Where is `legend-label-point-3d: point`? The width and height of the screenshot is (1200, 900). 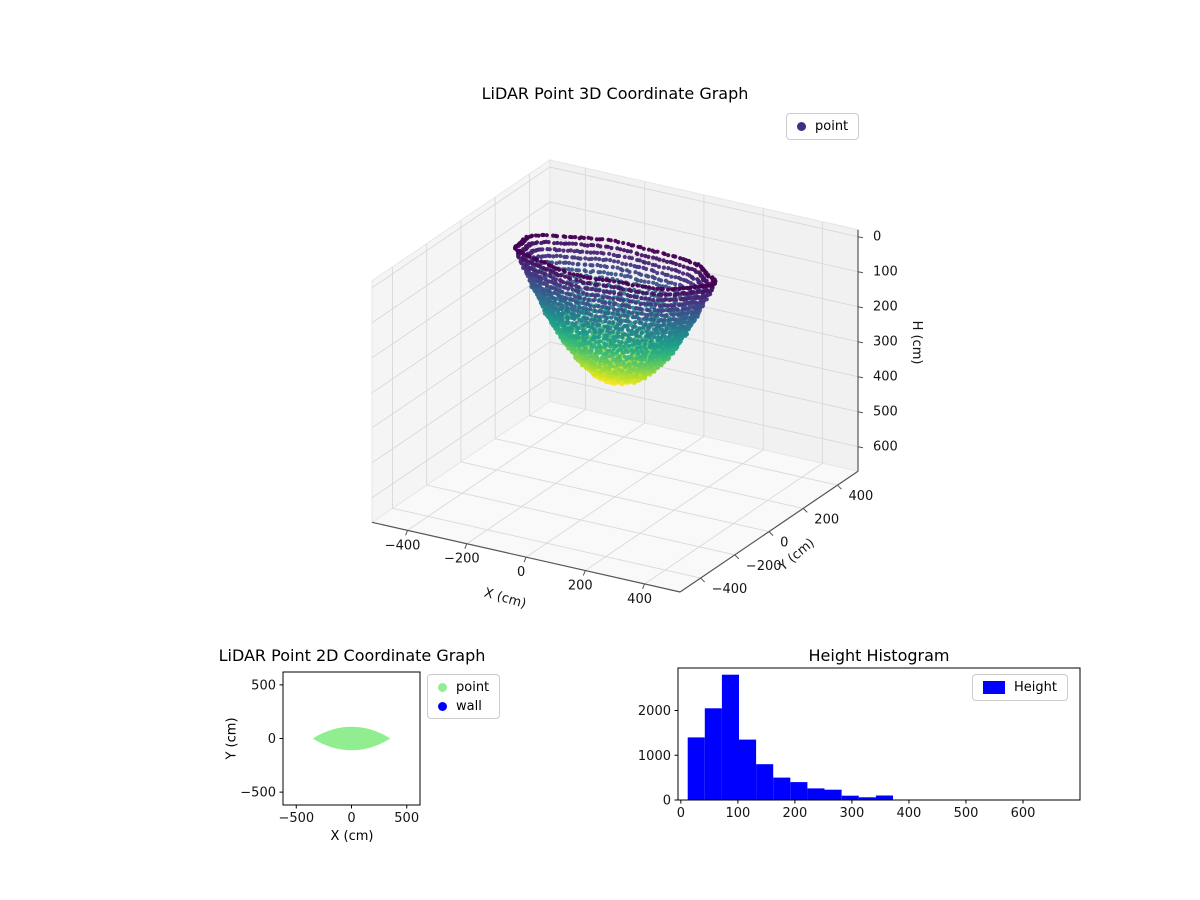 legend-label-point-3d: point is located at coordinates (832, 126).